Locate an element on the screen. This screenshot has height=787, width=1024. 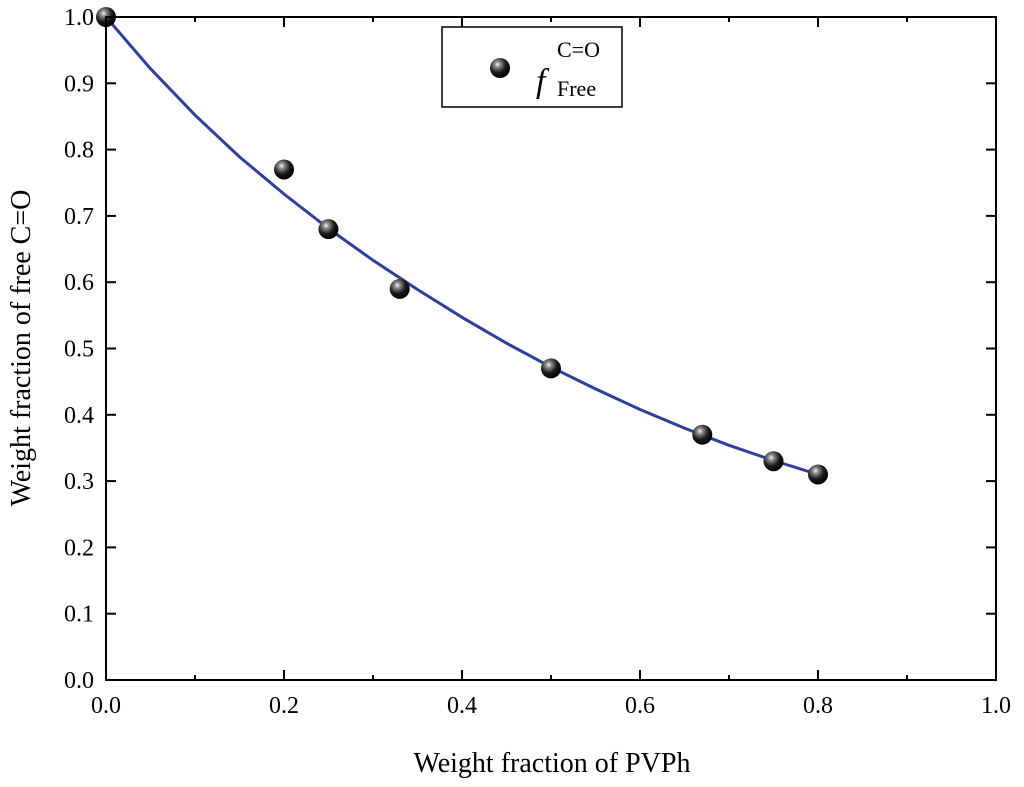
x-tick-label: 0.6 is located at coordinates (640, 706).